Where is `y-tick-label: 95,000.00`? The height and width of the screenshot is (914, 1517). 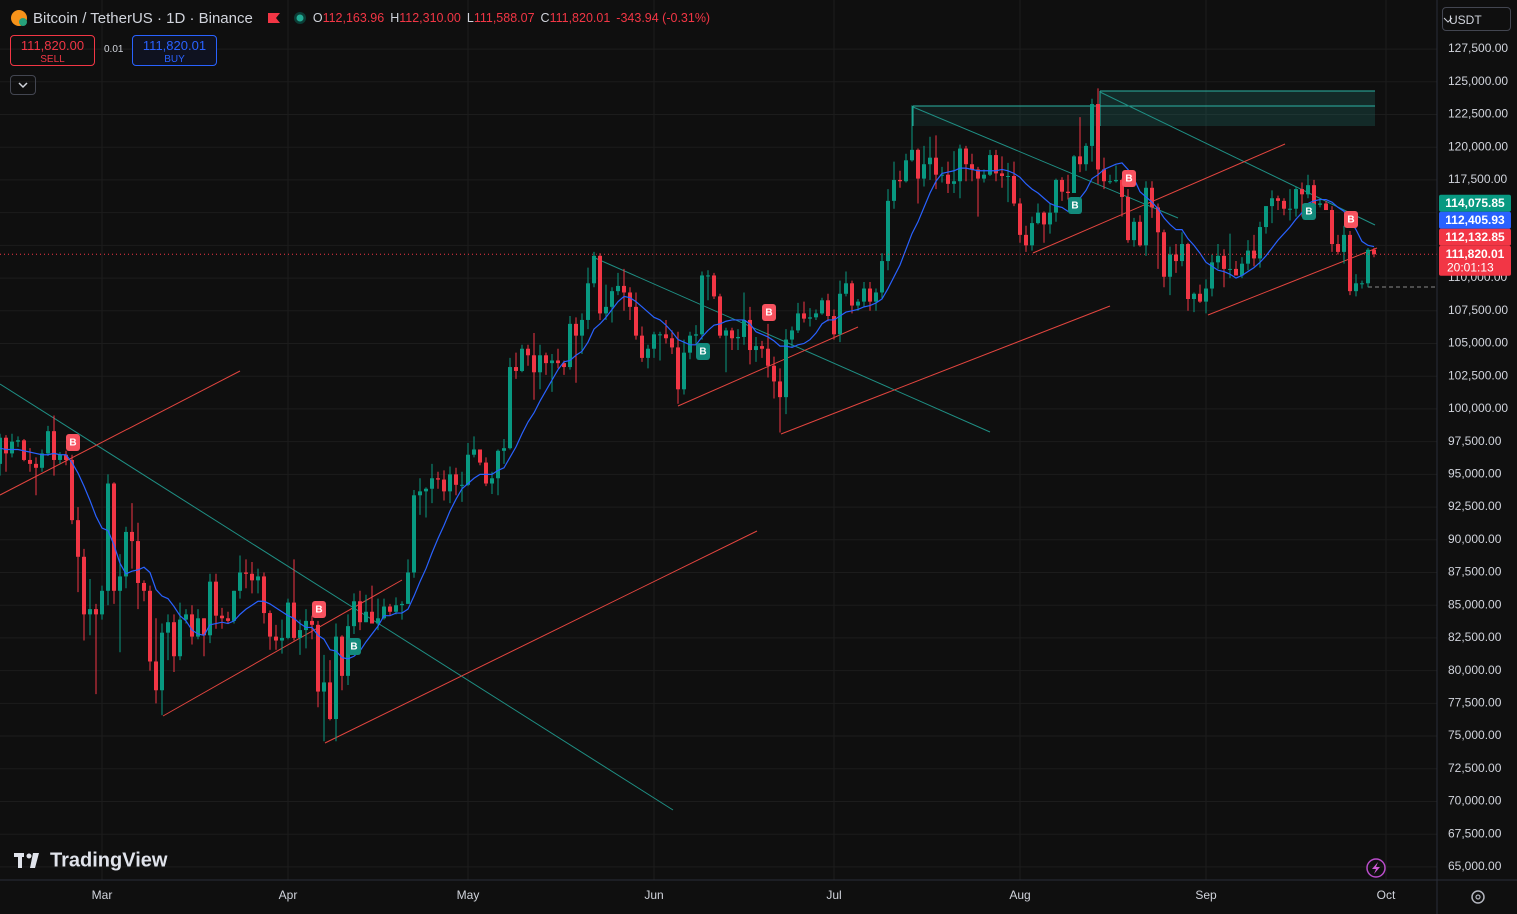 y-tick-label: 95,000.00 is located at coordinates (1475, 474).